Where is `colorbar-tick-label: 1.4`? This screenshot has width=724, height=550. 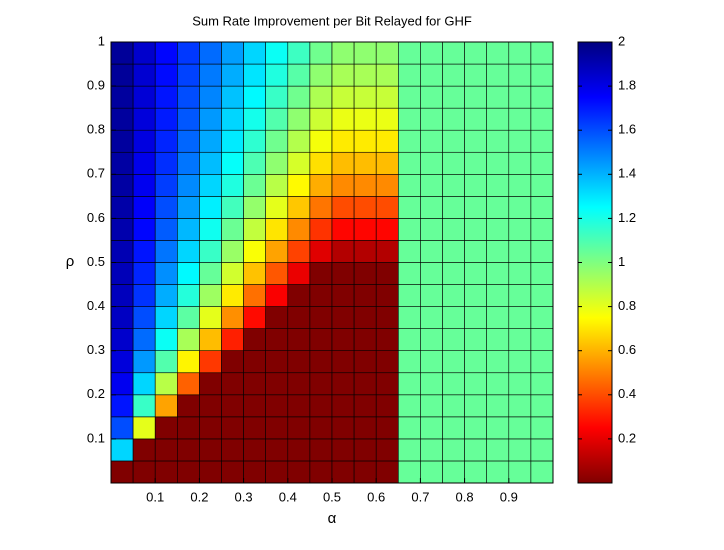
colorbar-tick-label: 1.4 is located at coordinates (627, 173).